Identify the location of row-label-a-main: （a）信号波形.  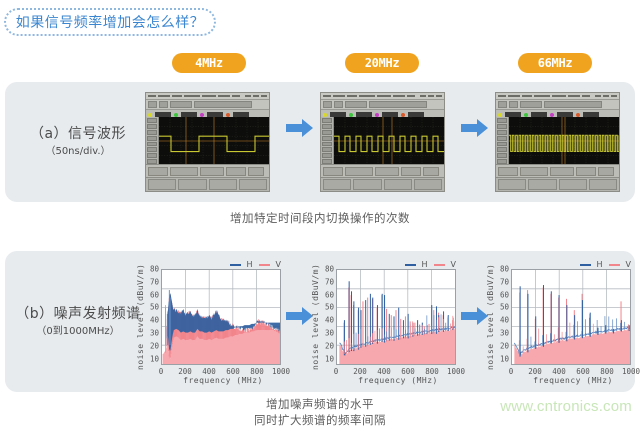
(78, 134).